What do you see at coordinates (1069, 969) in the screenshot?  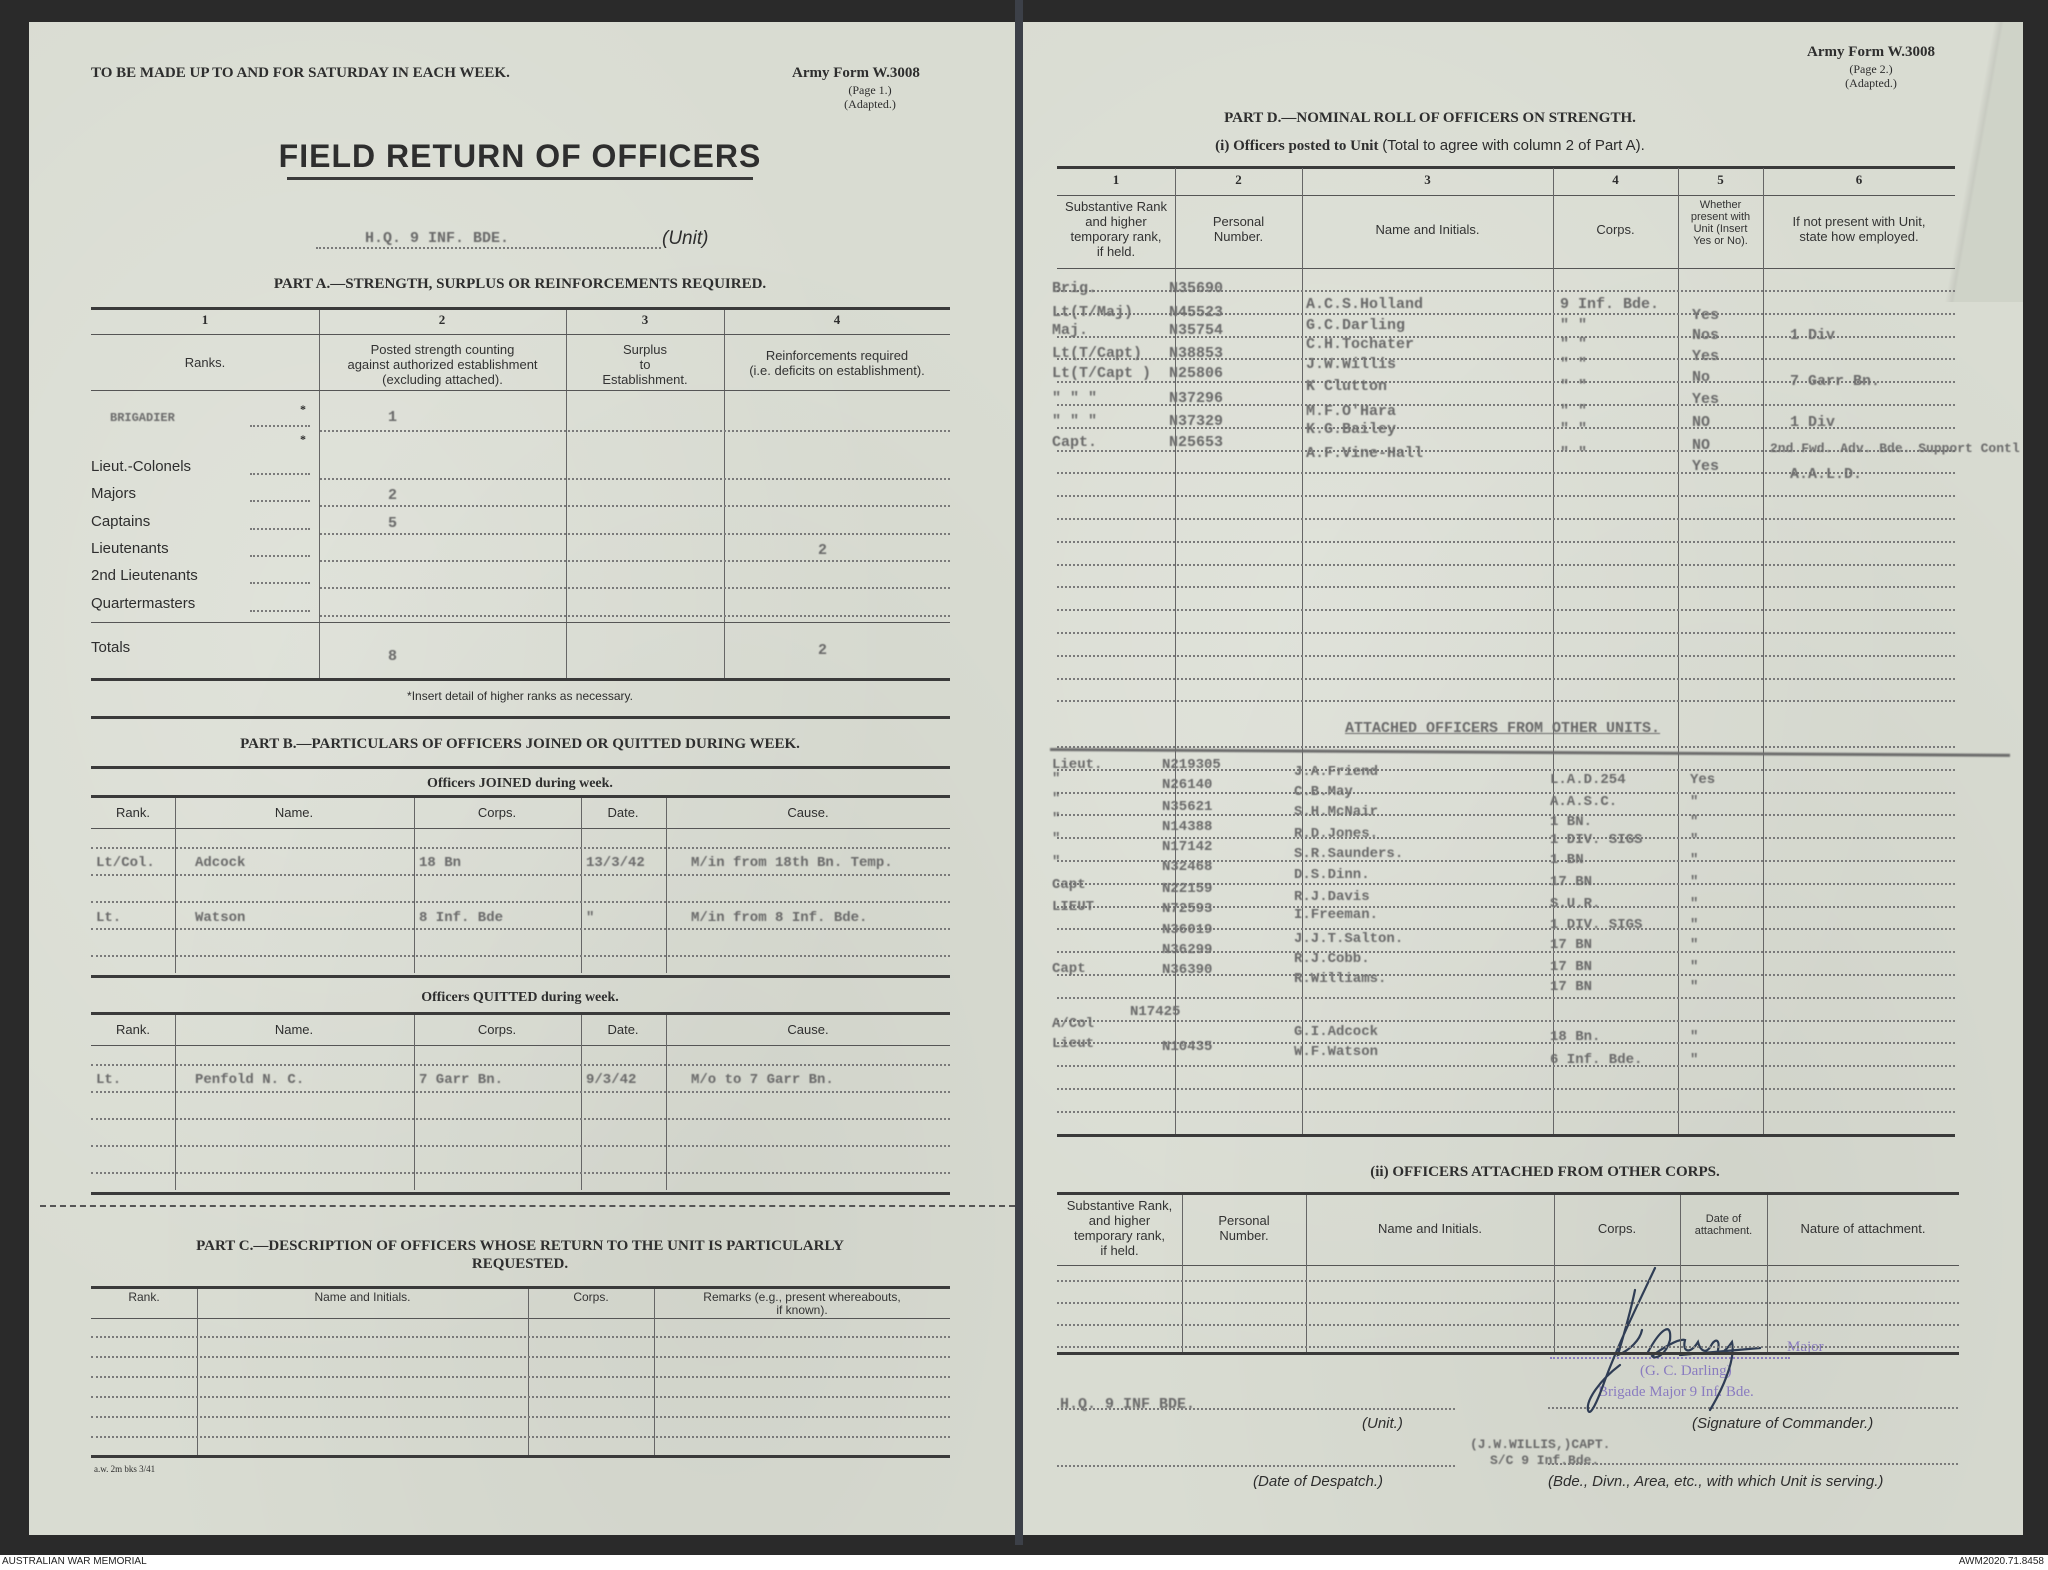 I see `attached-rank: Capt` at bounding box center [1069, 969].